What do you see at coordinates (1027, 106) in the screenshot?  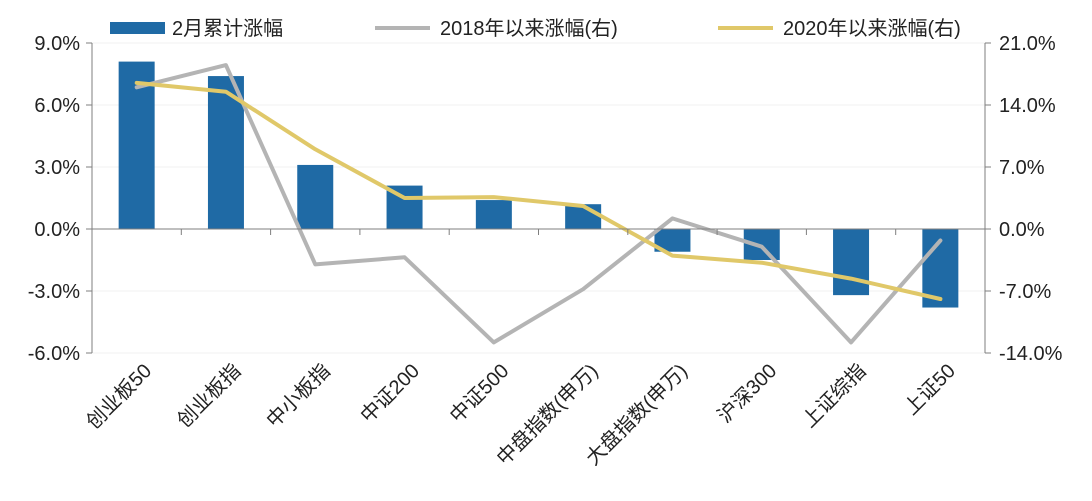 I see `y-right-tick-label: 14.0%` at bounding box center [1027, 106].